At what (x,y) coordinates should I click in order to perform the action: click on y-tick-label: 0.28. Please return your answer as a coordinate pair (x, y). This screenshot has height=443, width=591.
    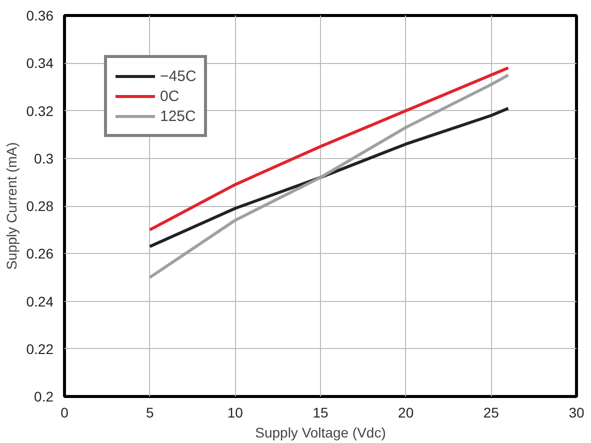
    Looking at the image, I should click on (40, 206).